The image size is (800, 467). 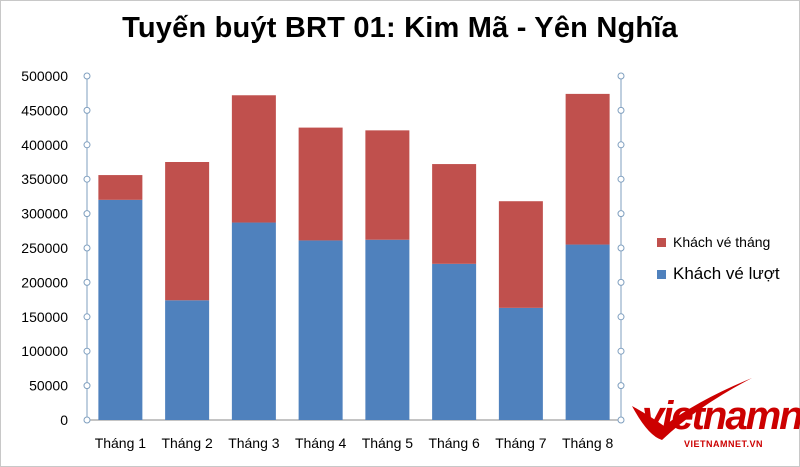 I want to click on chart-legend: Khách vé tháng Khách vé lượt, so click(x=718, y=264).